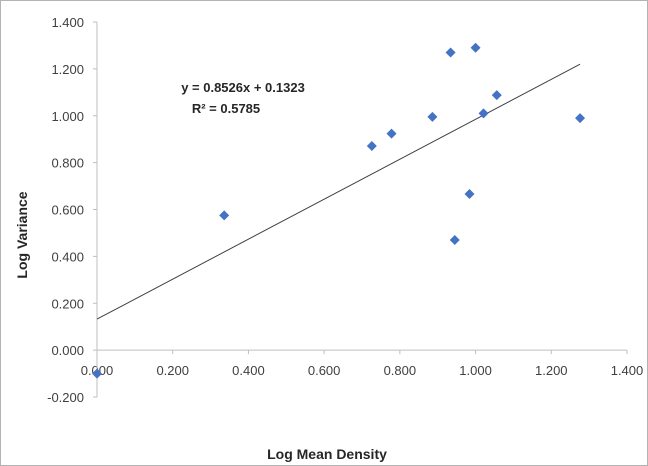 The width and height of the screenshot is (648, 466). I want to click on y-tick-label: 0.600, so click(67, 210).